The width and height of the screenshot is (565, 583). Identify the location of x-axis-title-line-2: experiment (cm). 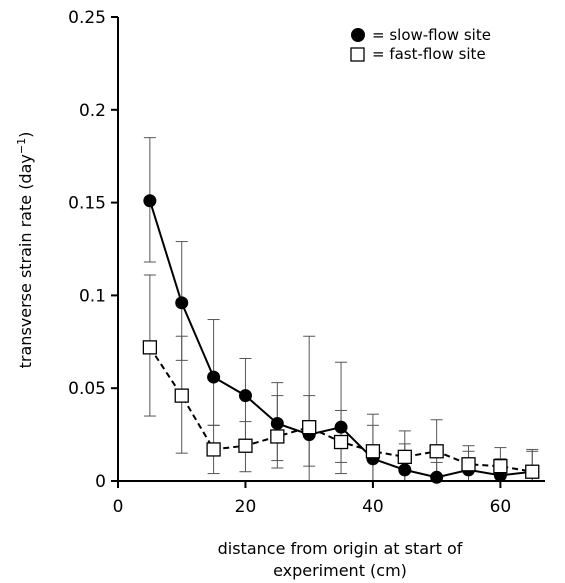
(340, 570).